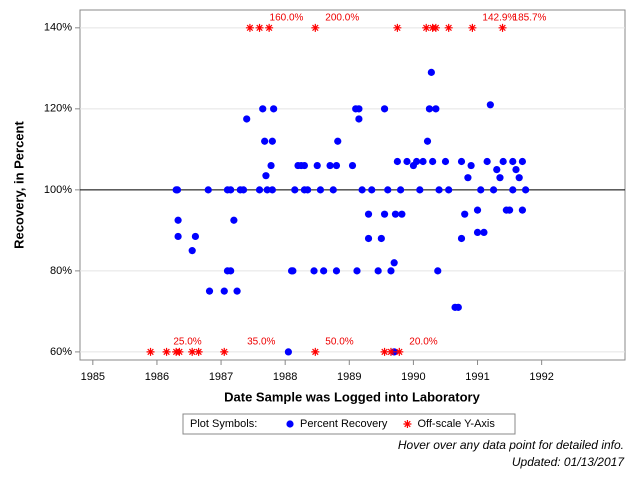  Describe the element at coordinates (342, 17) in the screenshot. I see `annotation: 200.0%` at that location.